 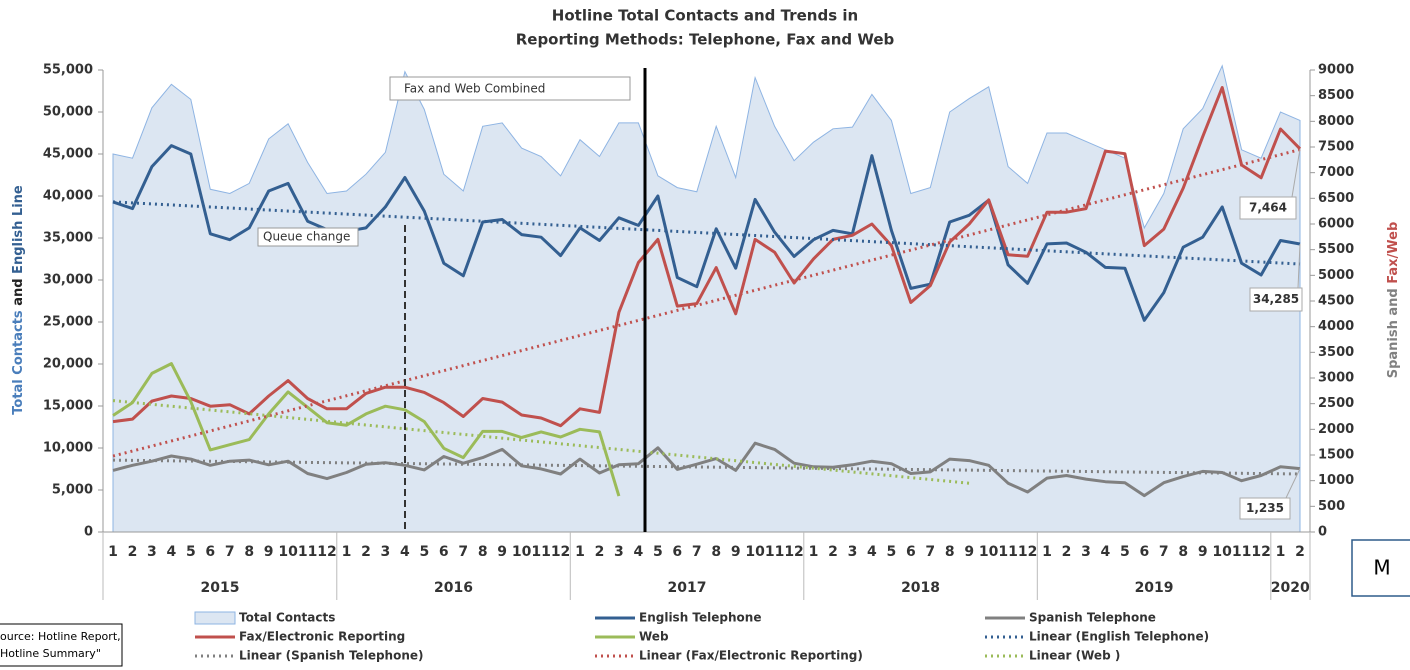 What do you see at coordinates (474, 89) in the screenshot?
I see `annotation: Fax and Web Combined` at bounding box center [474, 89].